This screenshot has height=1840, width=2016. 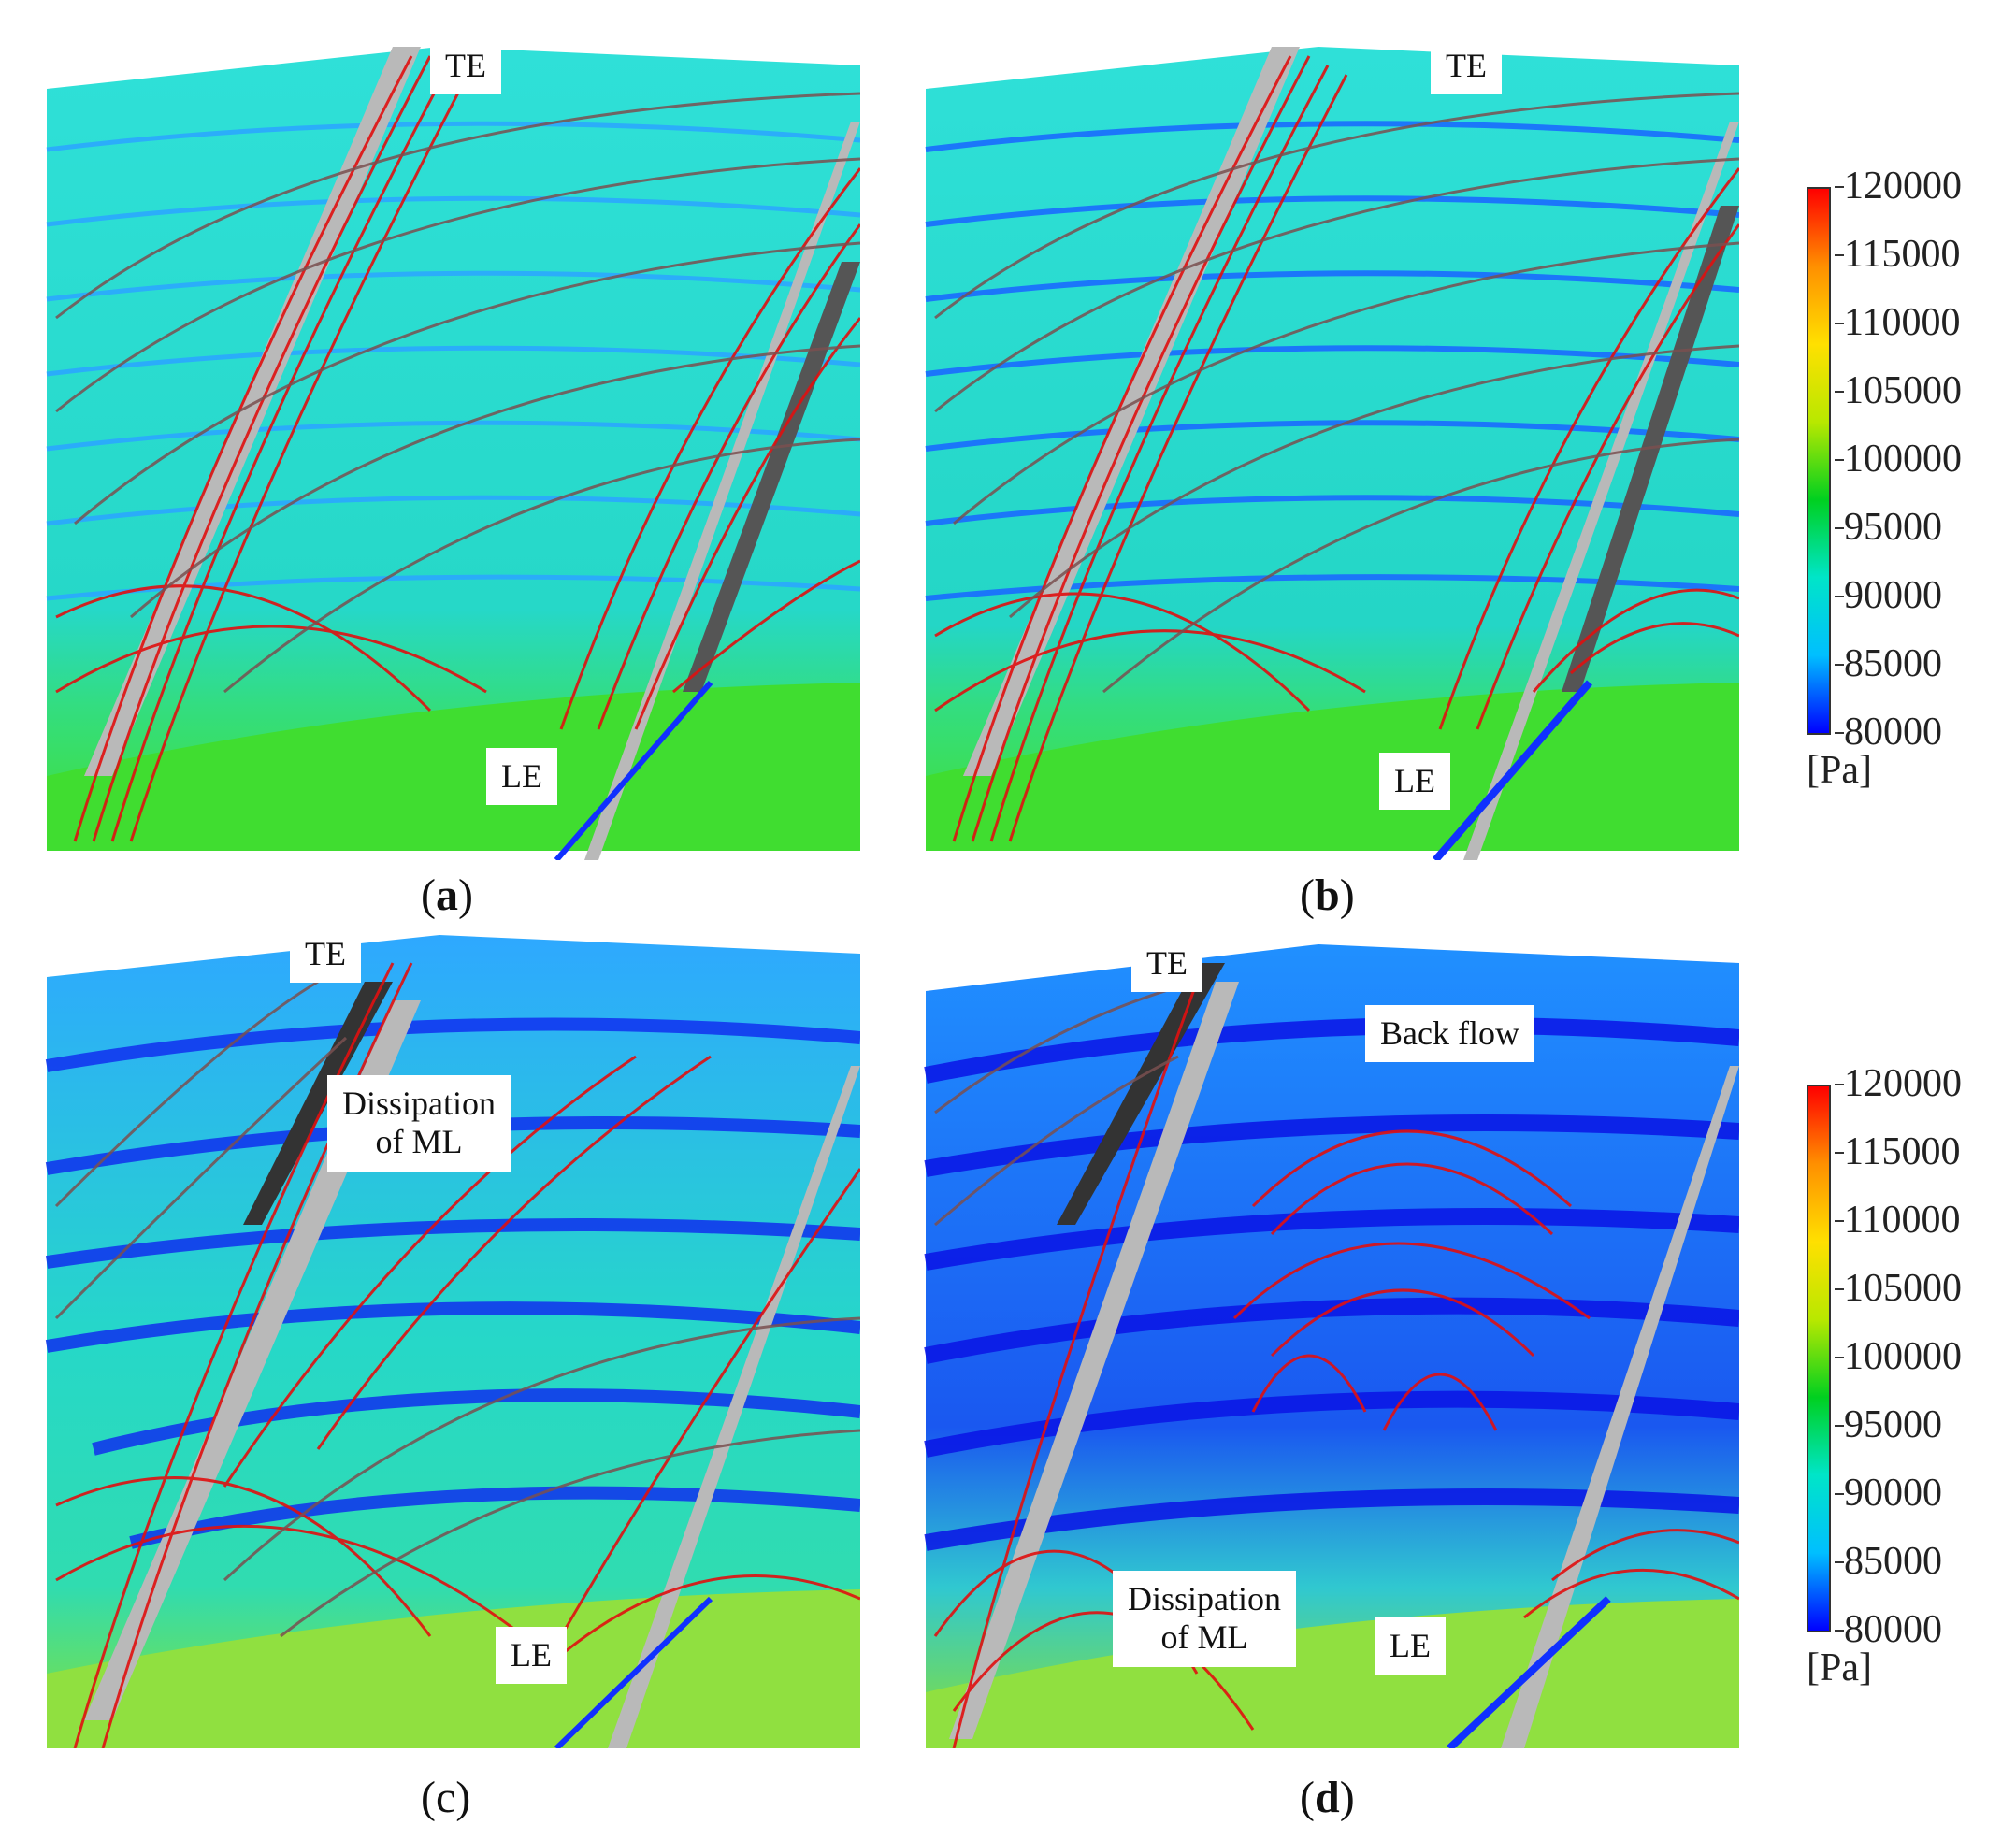 I want to click on caption-c: (c), so click(x=446, y=1798).